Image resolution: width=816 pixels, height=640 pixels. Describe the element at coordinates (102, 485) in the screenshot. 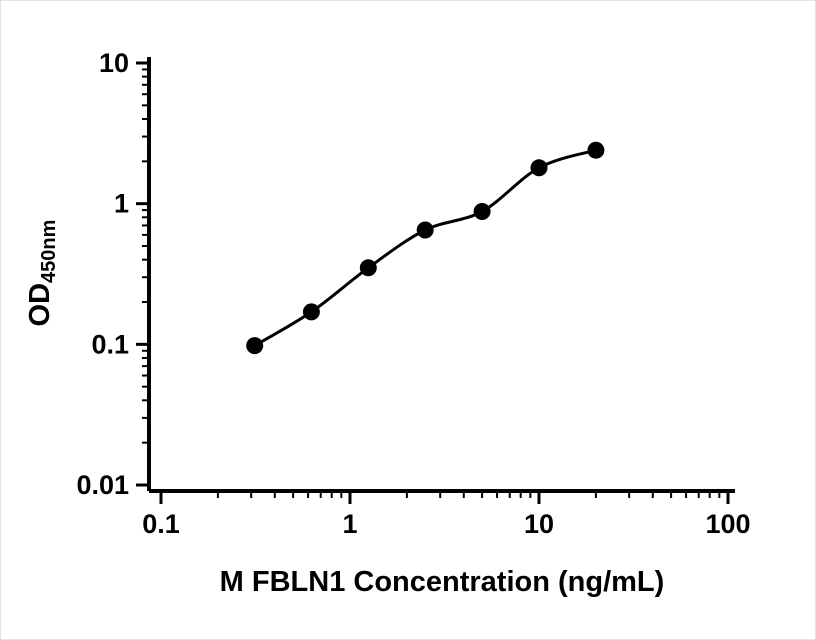

I see `y-tick-label: 0.01` at that location.